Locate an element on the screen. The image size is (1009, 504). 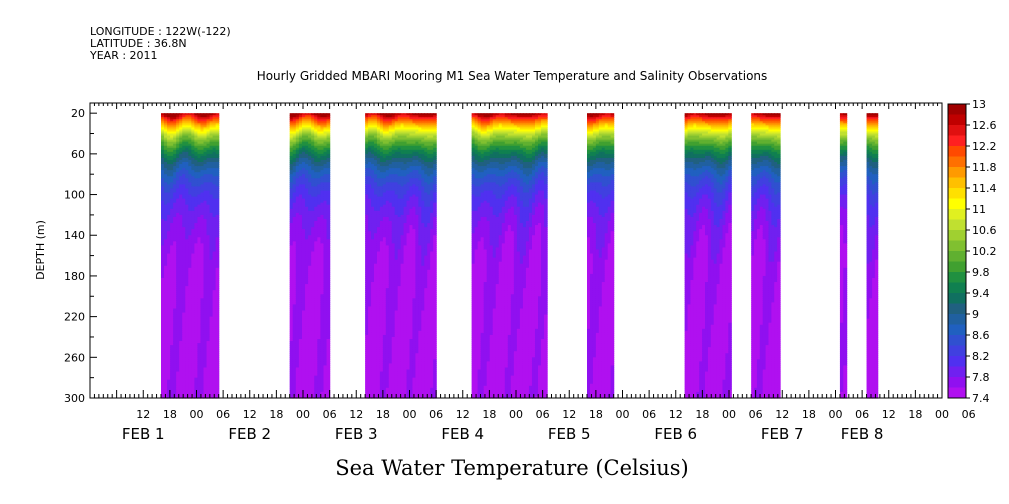
year-label: YEAR : 2011 is located at coordinates (123, 55).